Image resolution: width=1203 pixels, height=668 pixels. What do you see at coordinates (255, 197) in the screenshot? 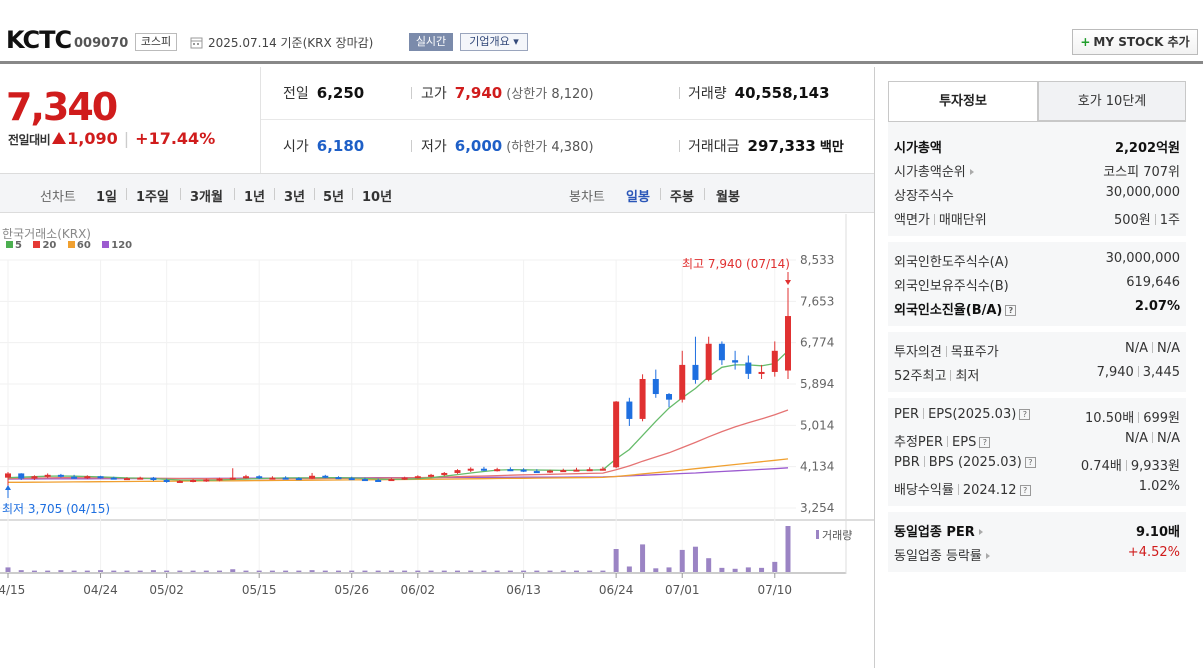
I see `tab-1y: 1년` at bounding box center [255, 197].